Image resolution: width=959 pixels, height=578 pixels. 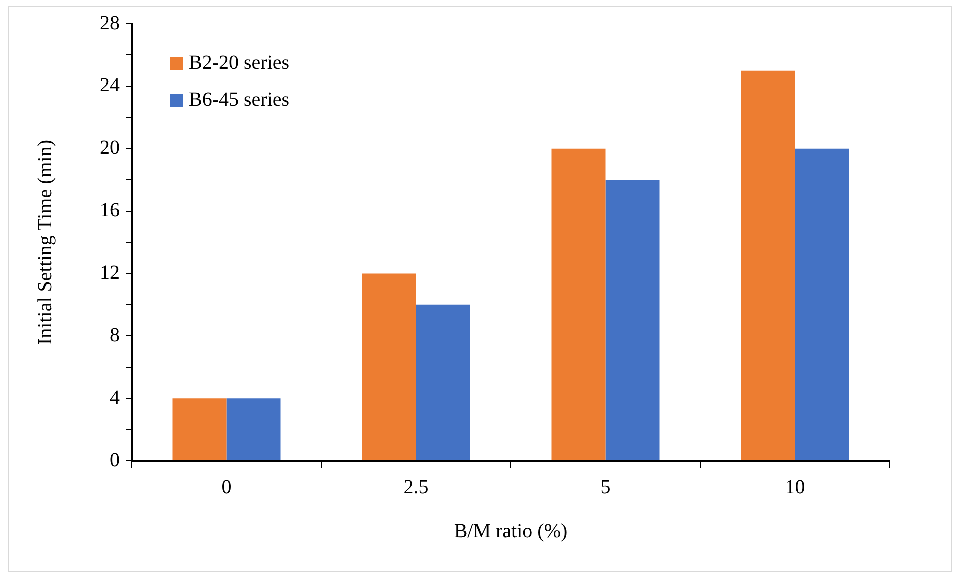 I want to click on y-tick-label: 4, so click(x=115, y=397).